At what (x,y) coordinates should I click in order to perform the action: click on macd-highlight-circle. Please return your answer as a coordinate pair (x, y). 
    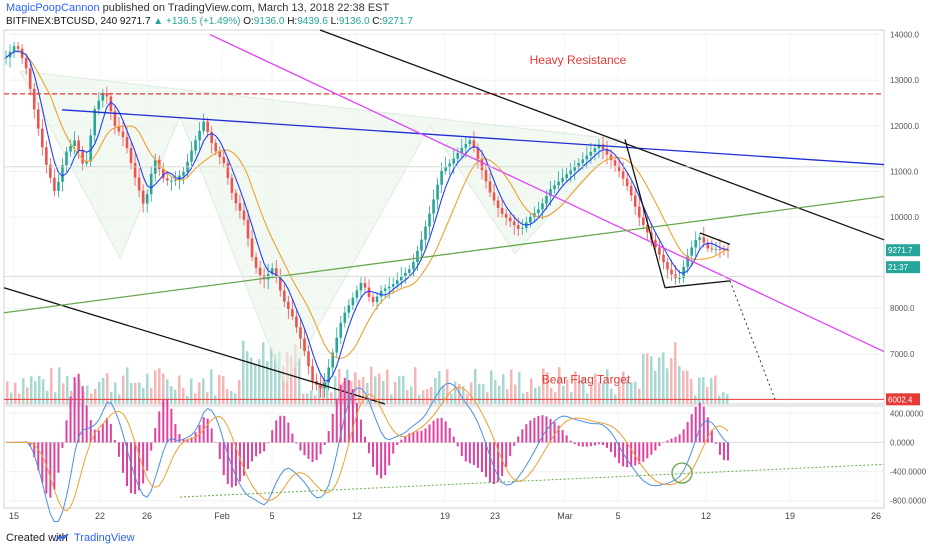
    Looking at the image, I should click on (682, 473).